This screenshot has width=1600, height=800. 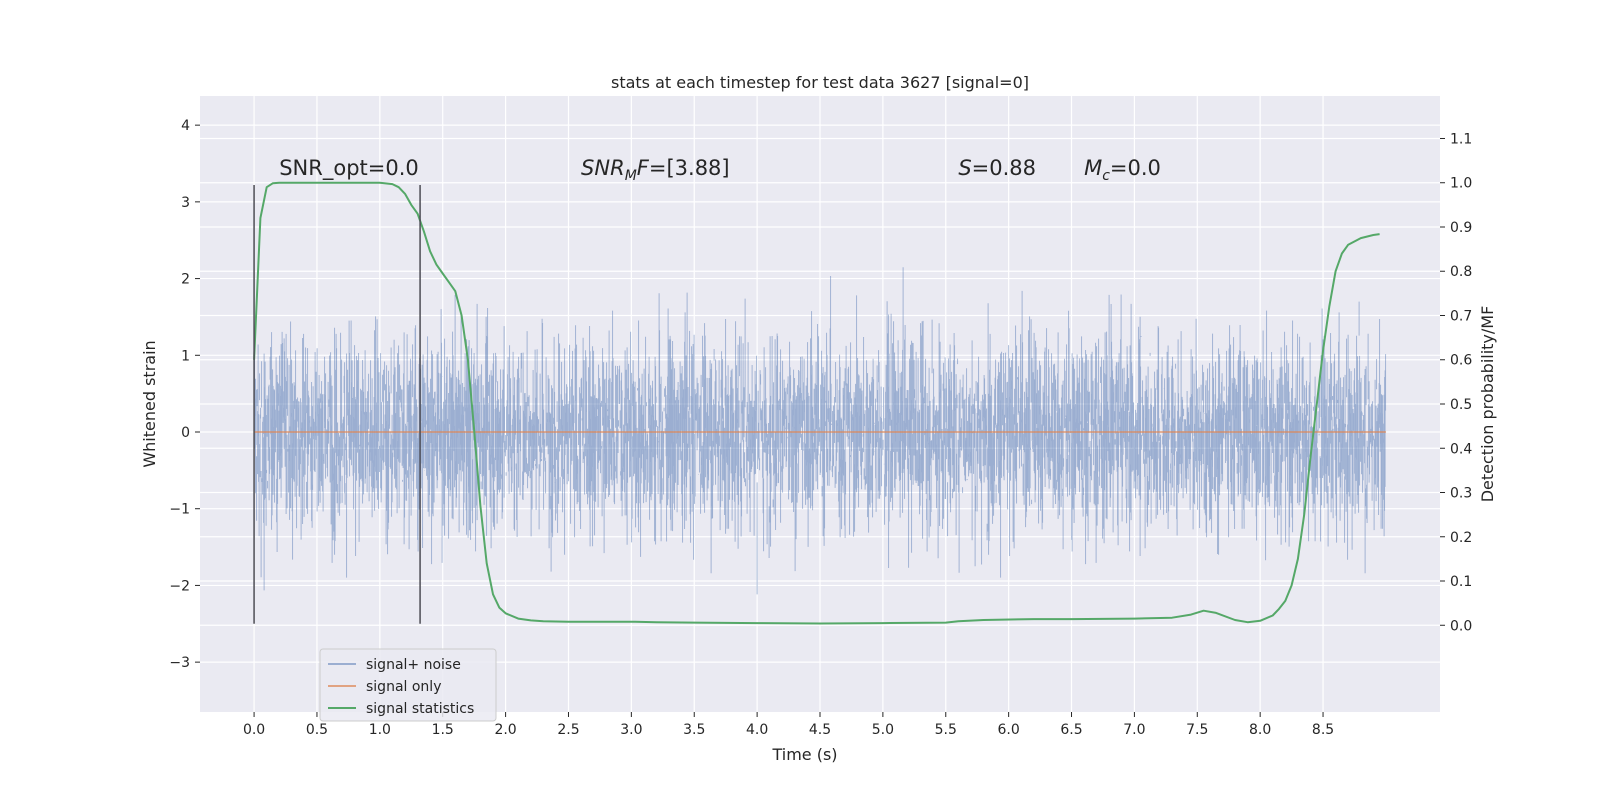 I want to click on y-right-tick-label: 0.0, so click(x=1461, y=626).